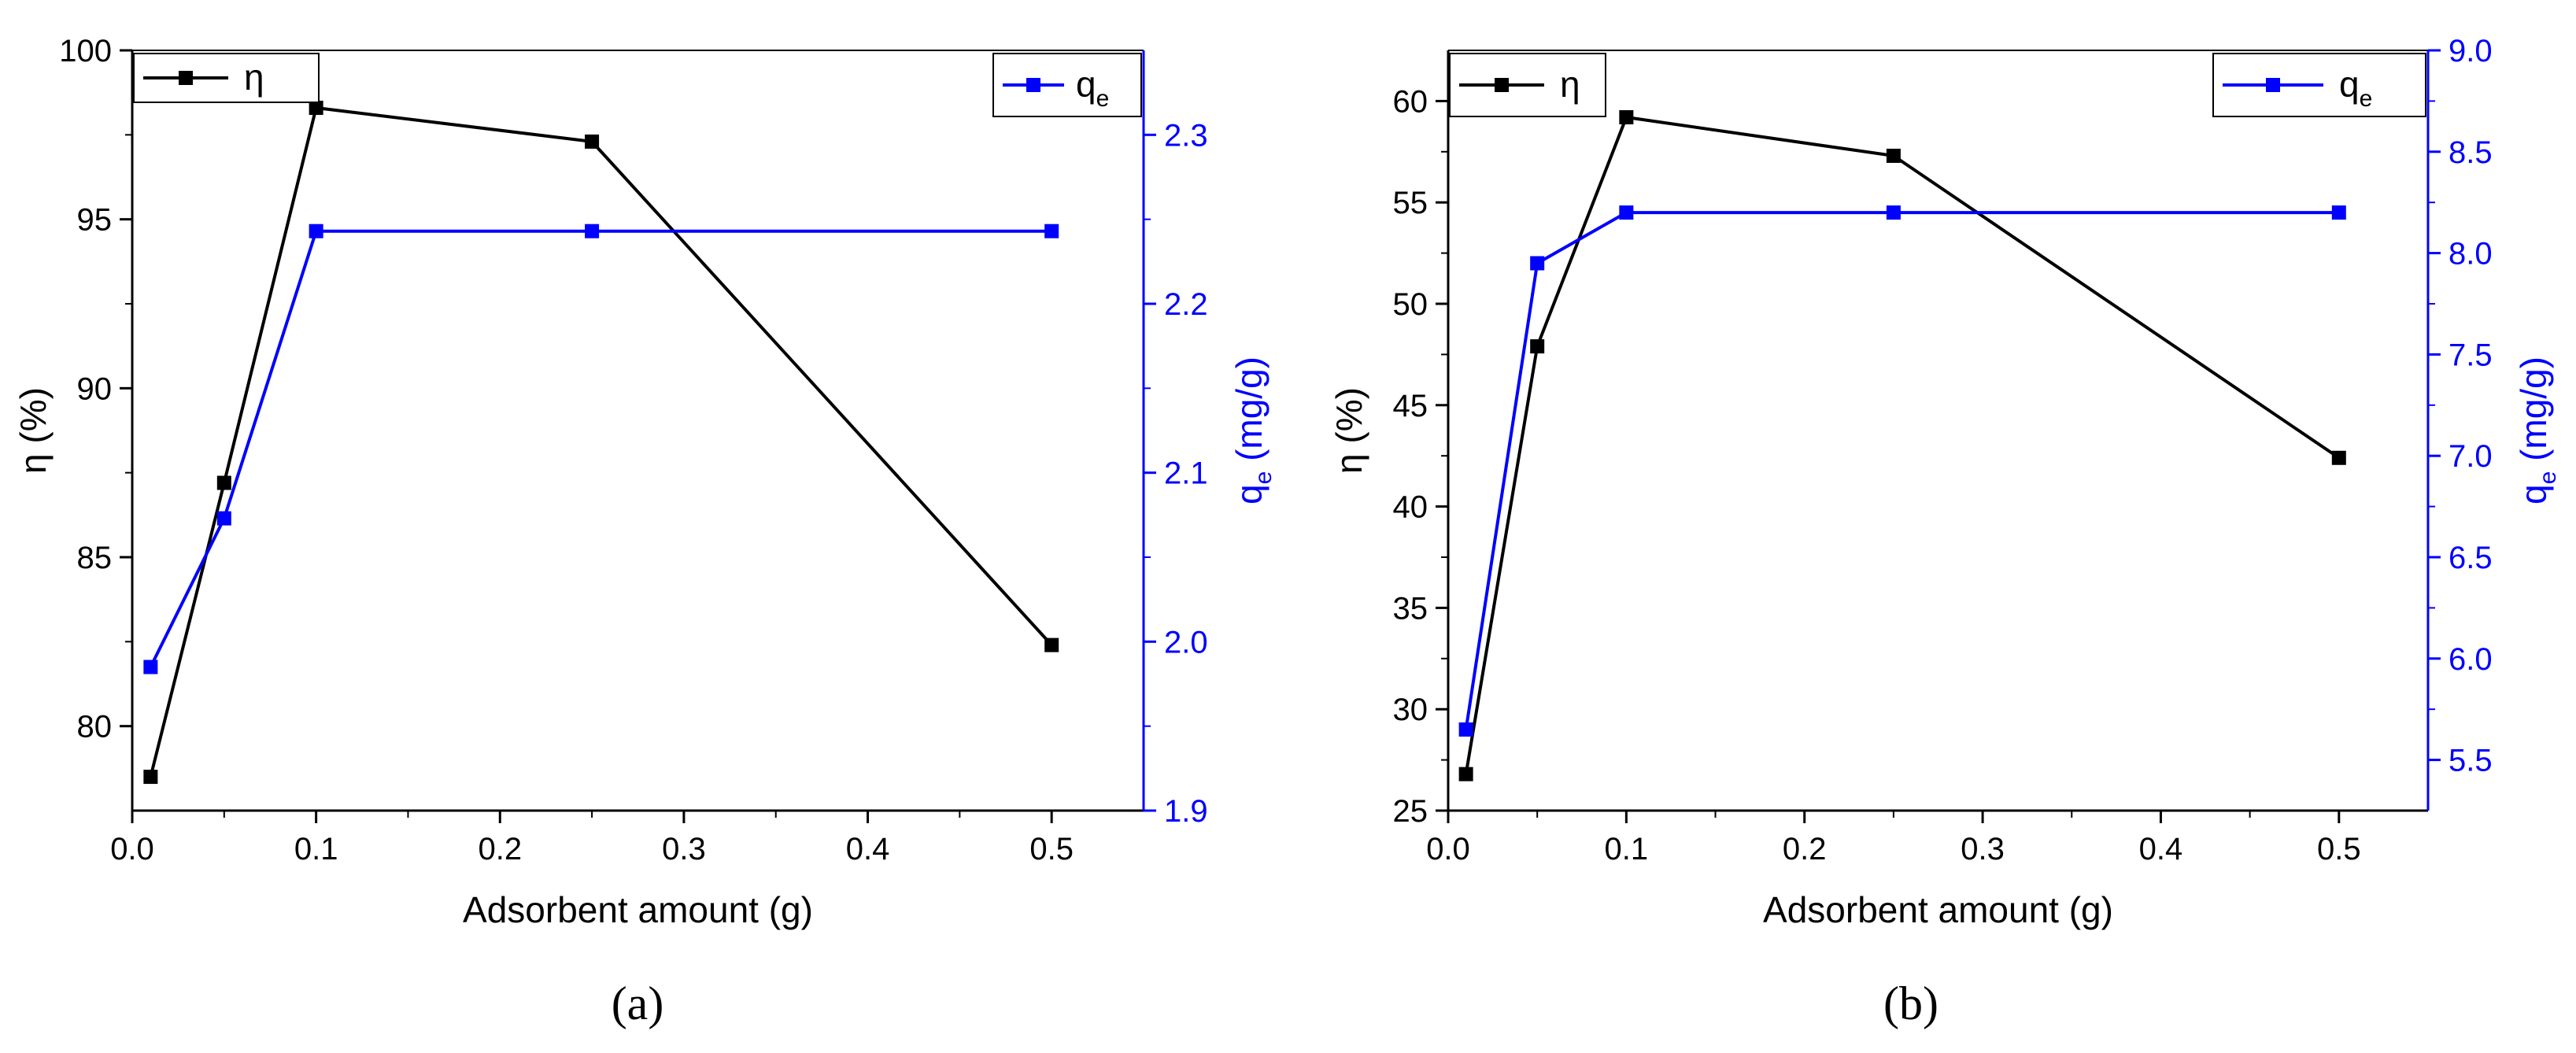  I want to click on left-y-tick-label: 25, so click(1410, 812).